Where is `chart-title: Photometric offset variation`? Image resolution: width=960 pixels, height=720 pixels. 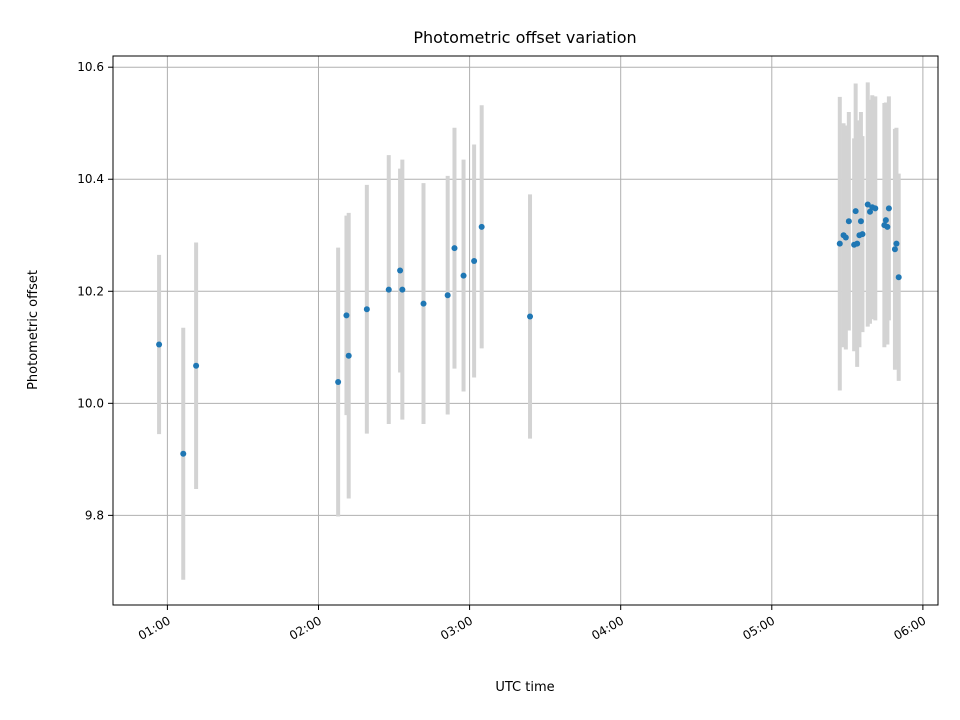 chart-title: Photometric offset variation is located at coordinates (524, 37).